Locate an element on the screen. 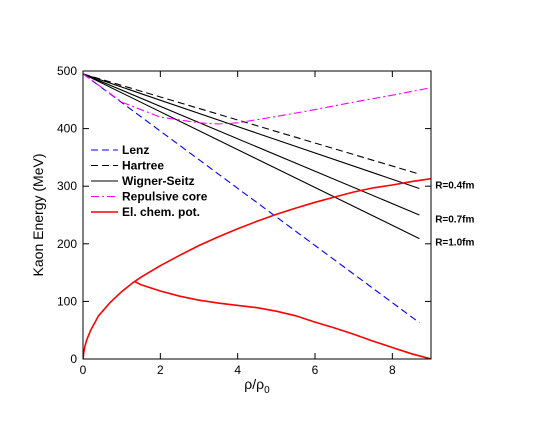  radius-annotation: R=0.4fm is located at coordinates (454, 186).